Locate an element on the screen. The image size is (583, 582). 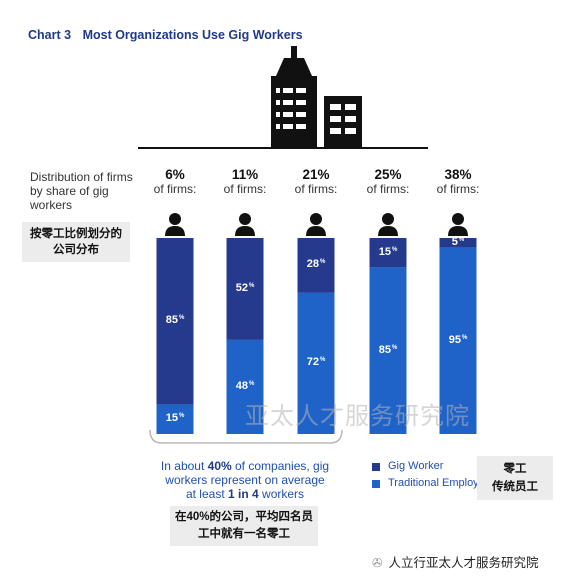
category-label: 38% is located at coordinates (458, 174).